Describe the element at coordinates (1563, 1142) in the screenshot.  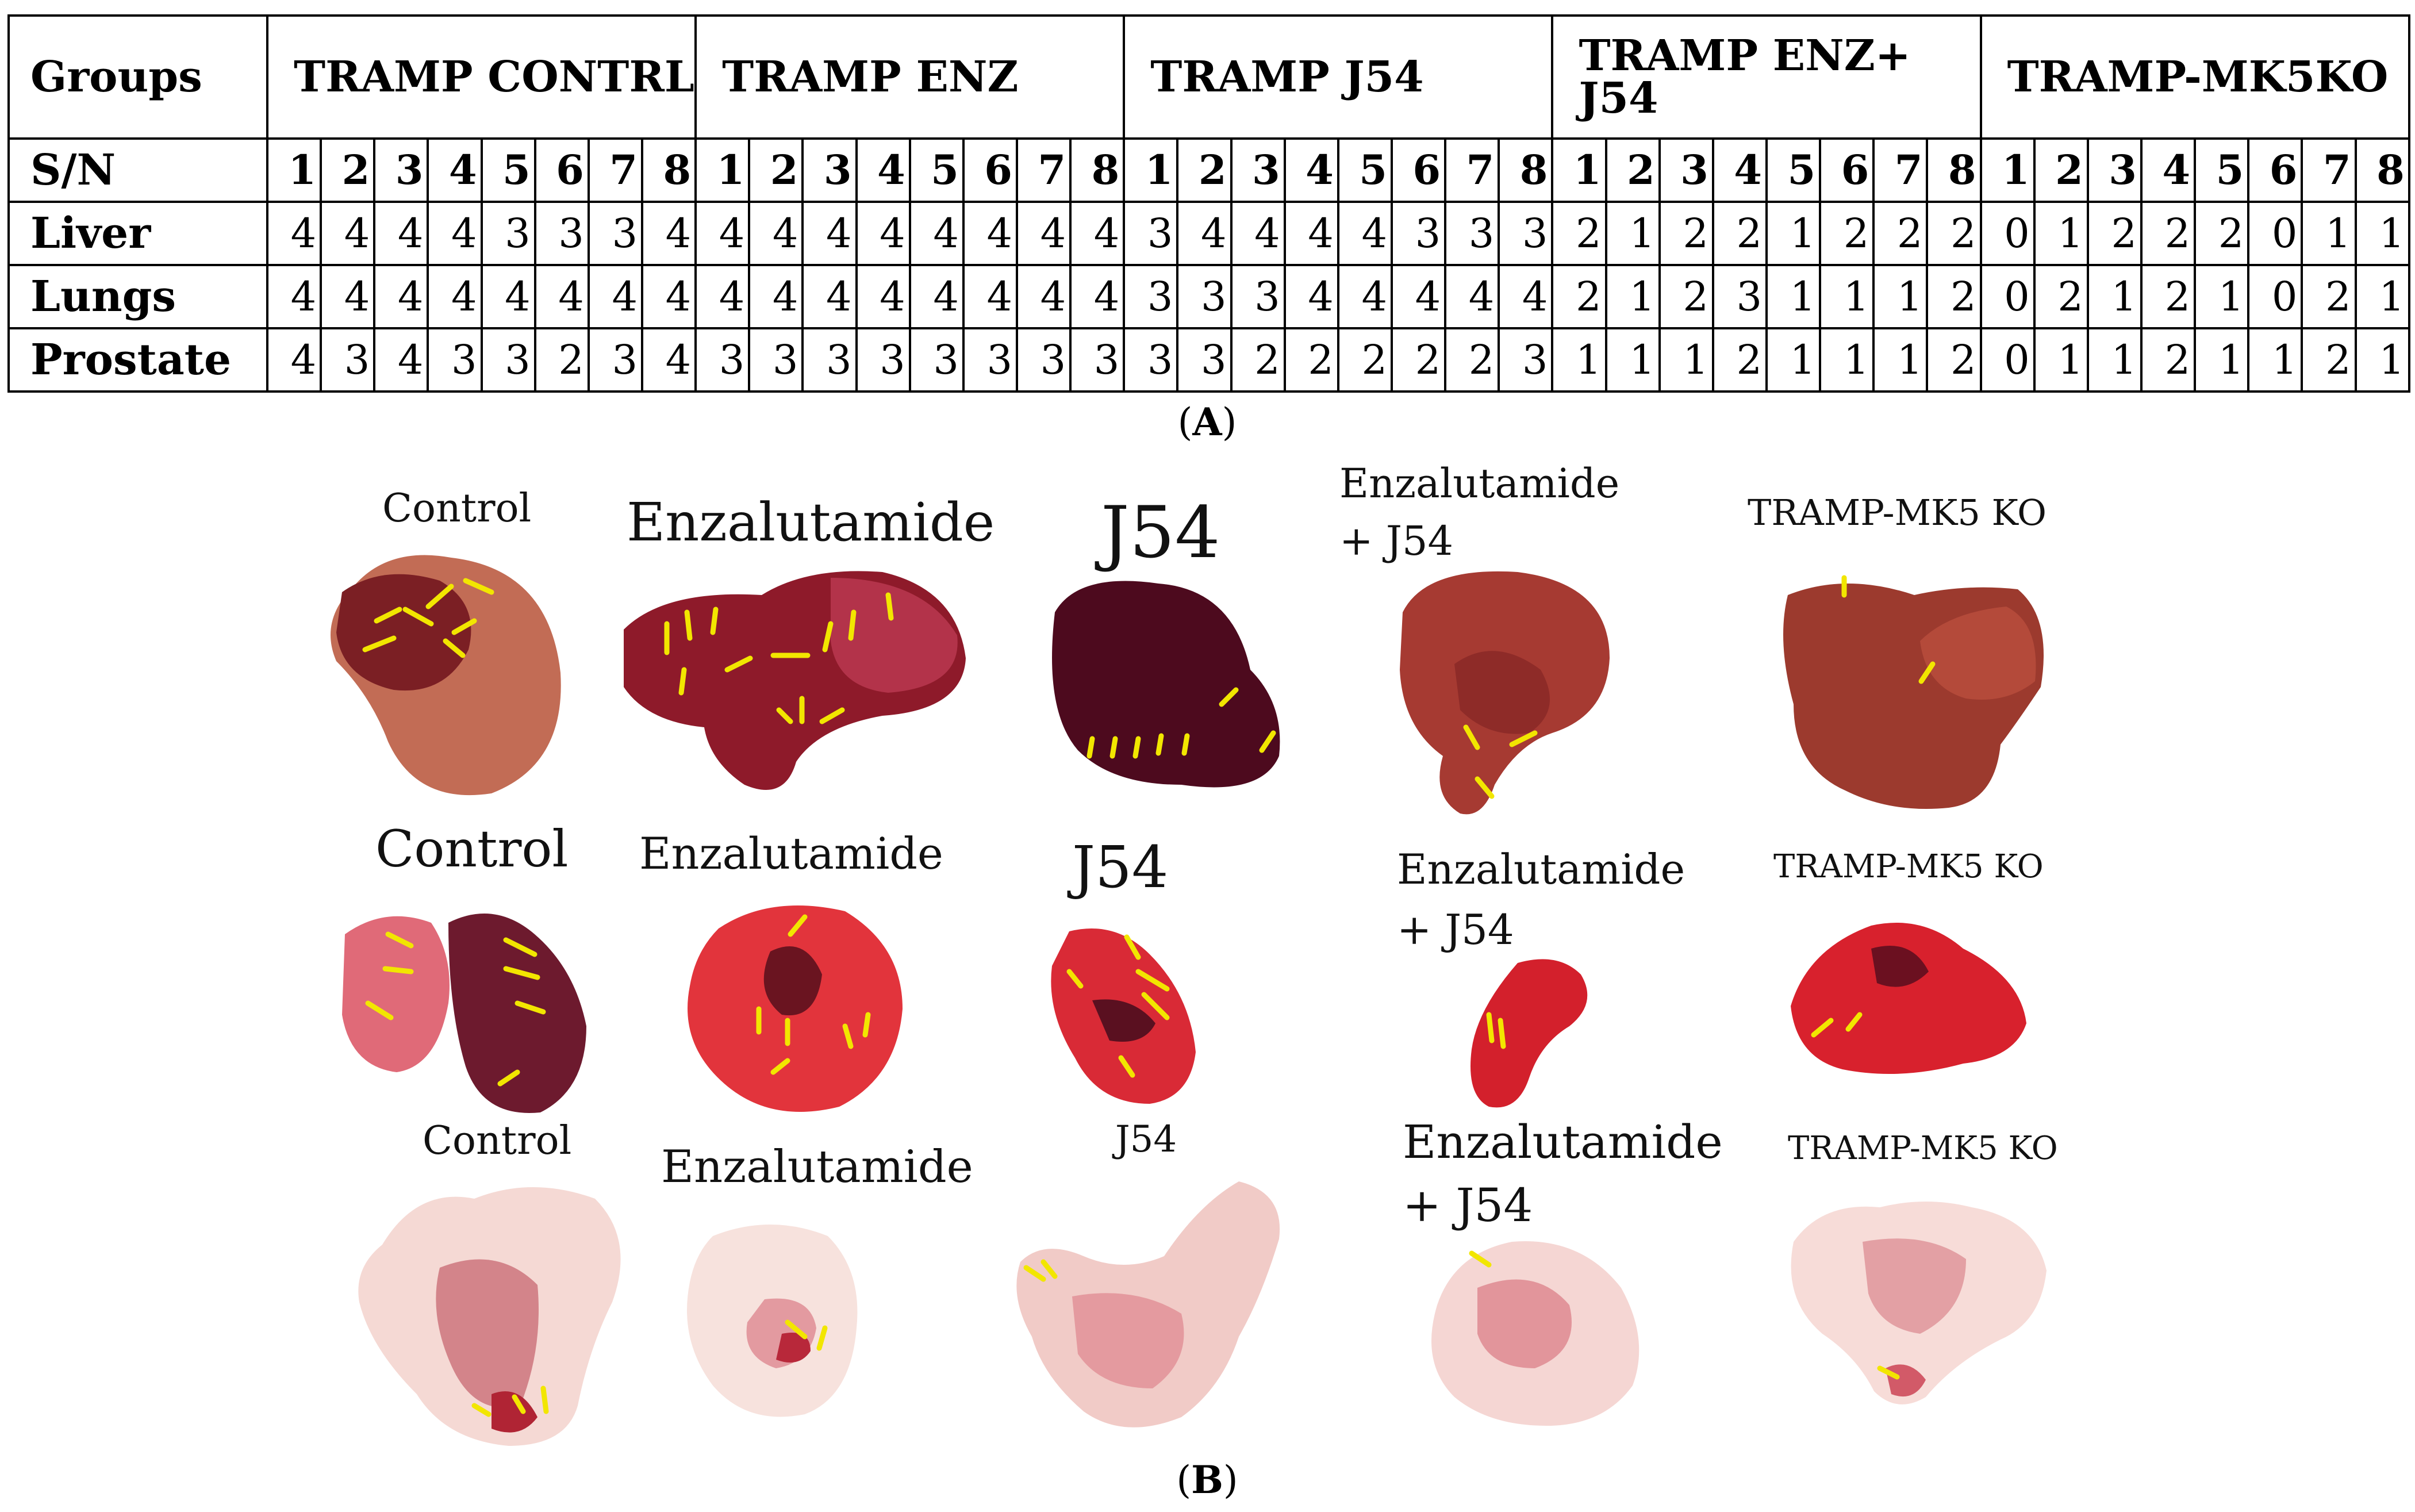
I see `label-prostate-combo-line1: Enzalutamide` at that location.